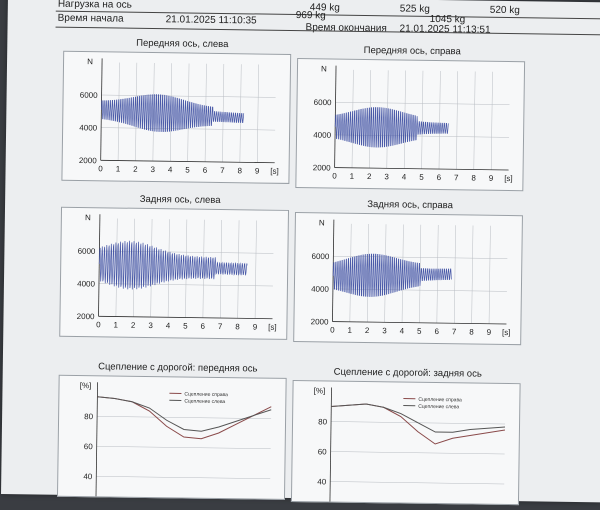  Describe the element at coordinates (204, 402) in the screenshot. I see `legend-label: Сцепление слева` at that location.